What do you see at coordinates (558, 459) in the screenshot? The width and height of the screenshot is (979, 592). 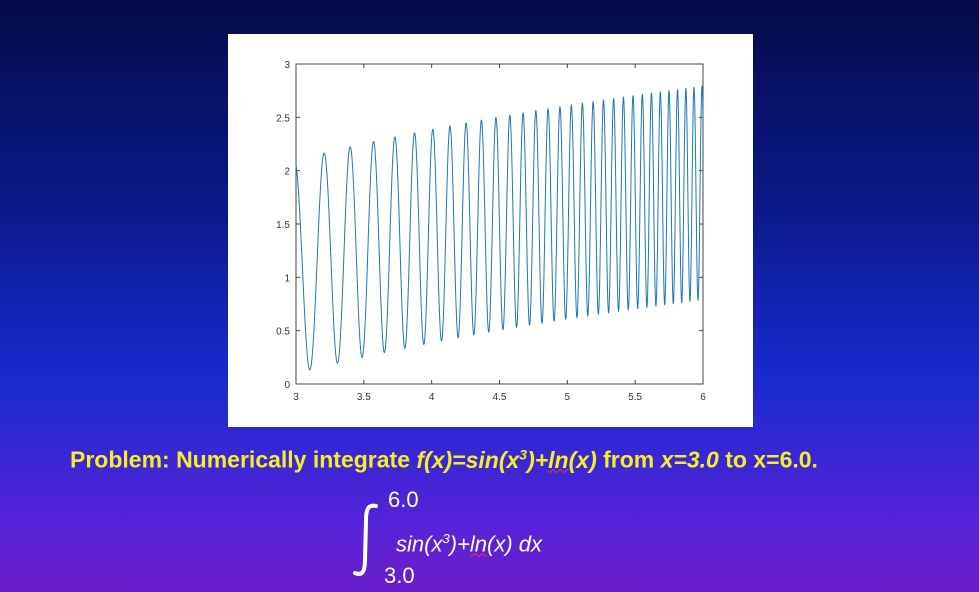 I see `function-ln: ln` at bounding box center [558, 459].